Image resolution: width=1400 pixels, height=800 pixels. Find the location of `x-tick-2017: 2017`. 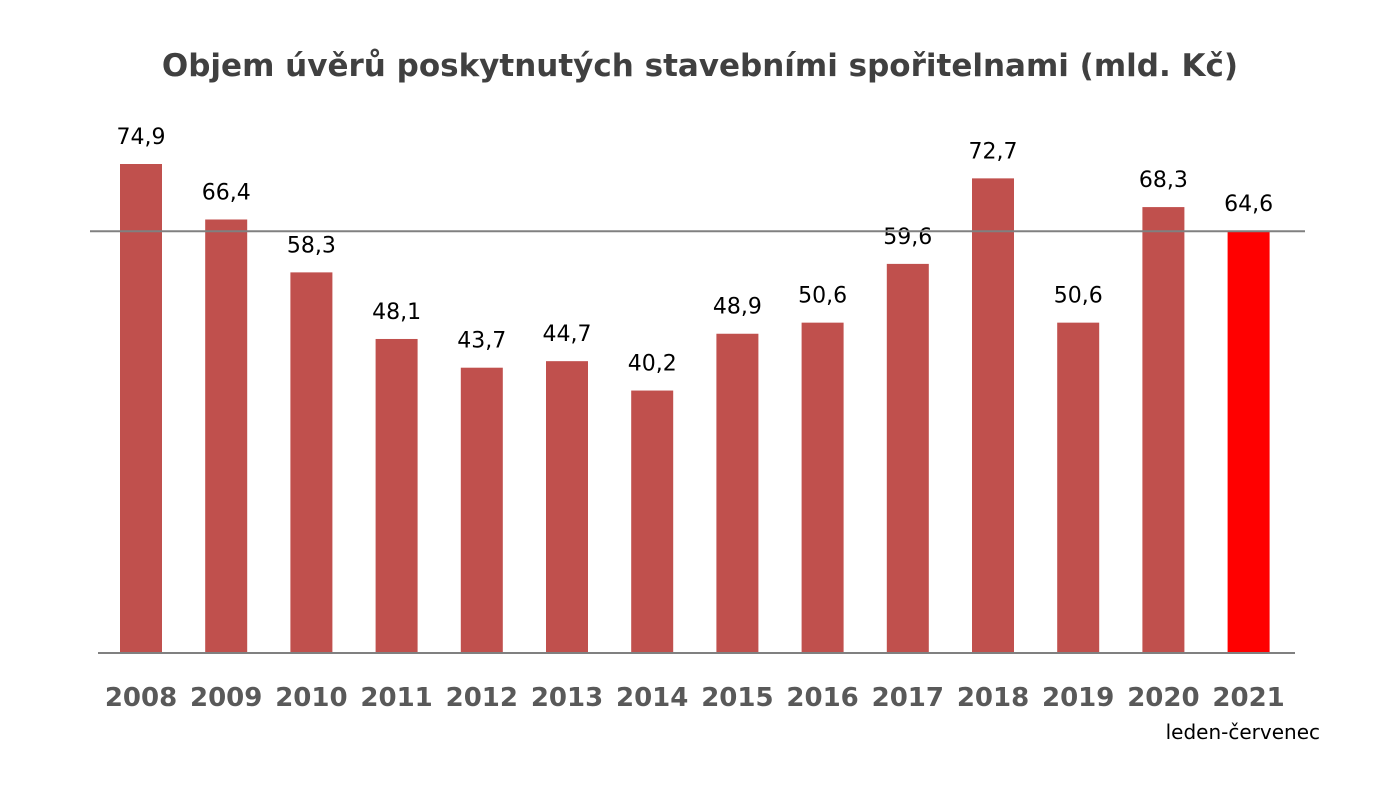

x-tick-2017: 2017 is located at coordinates (908, 698).